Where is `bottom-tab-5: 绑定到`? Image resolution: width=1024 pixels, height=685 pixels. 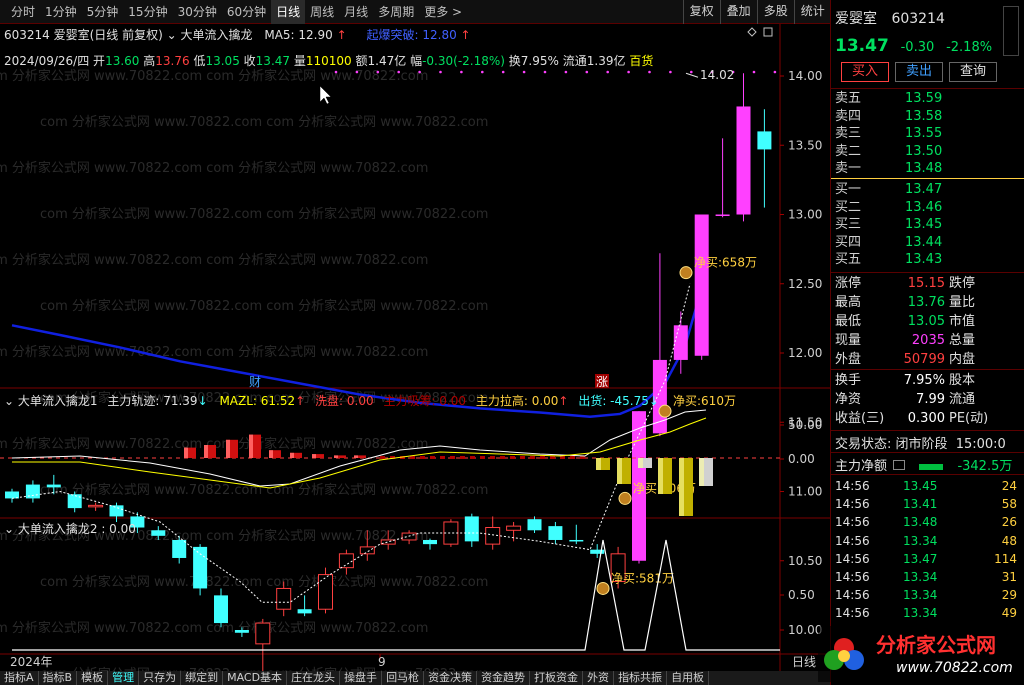 bottom-tab-5: 绑定到 is located at coordinates (202, 678).